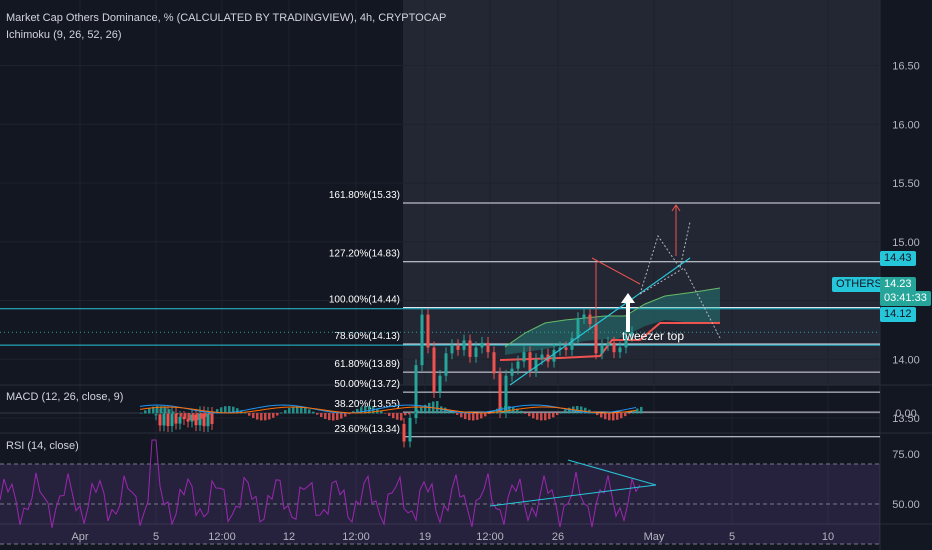 The image size is (932, 550). Describe the element at coordinates (222, 537) in the screenshot. I see `time-tick-label: 12:00` at that location.